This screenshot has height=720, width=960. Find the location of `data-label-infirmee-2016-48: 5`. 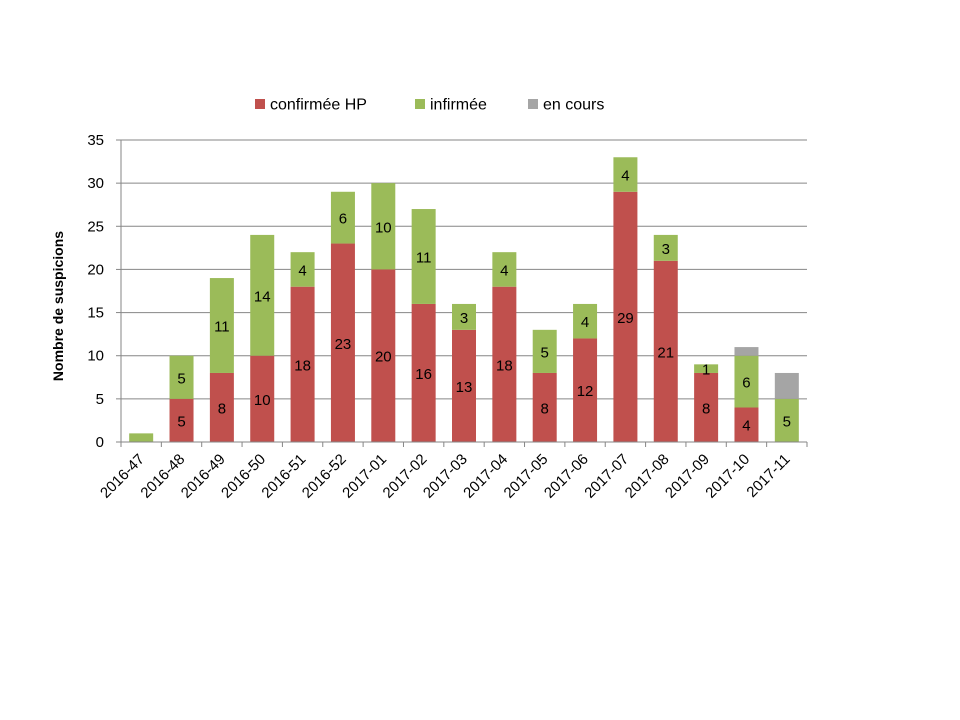

data-label-infirmee-2016-48: 5 is located at coordinates (181, 378).